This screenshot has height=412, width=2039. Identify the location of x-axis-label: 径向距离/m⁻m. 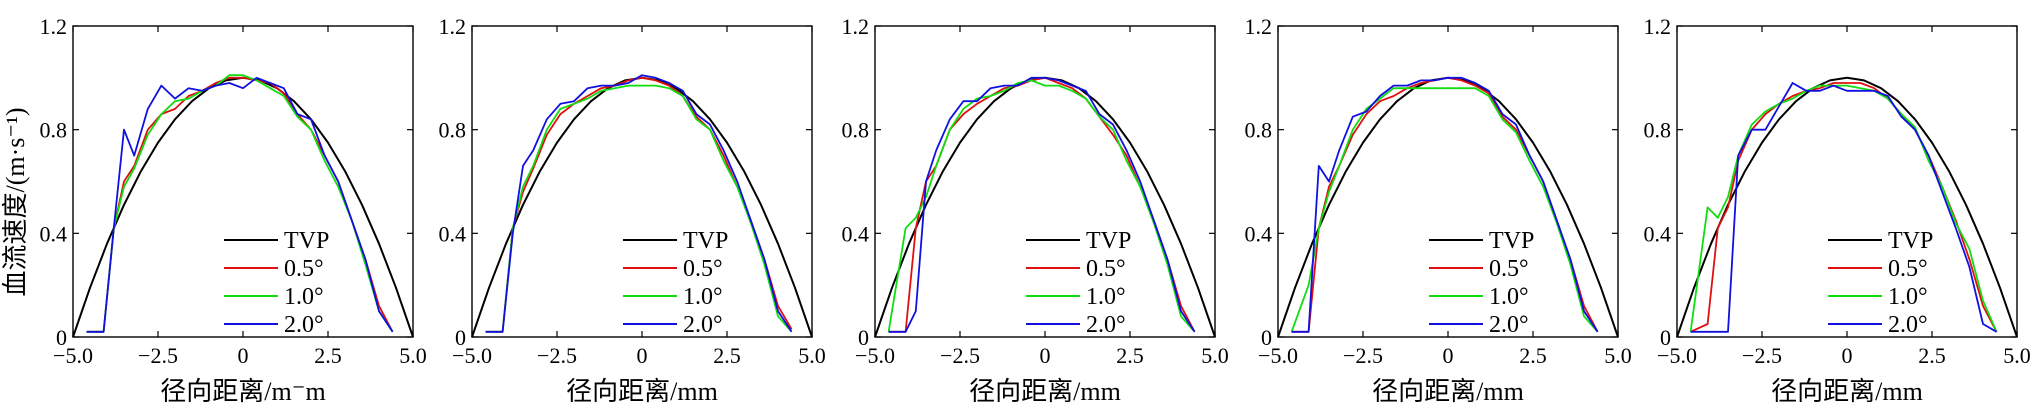
(242, 391).